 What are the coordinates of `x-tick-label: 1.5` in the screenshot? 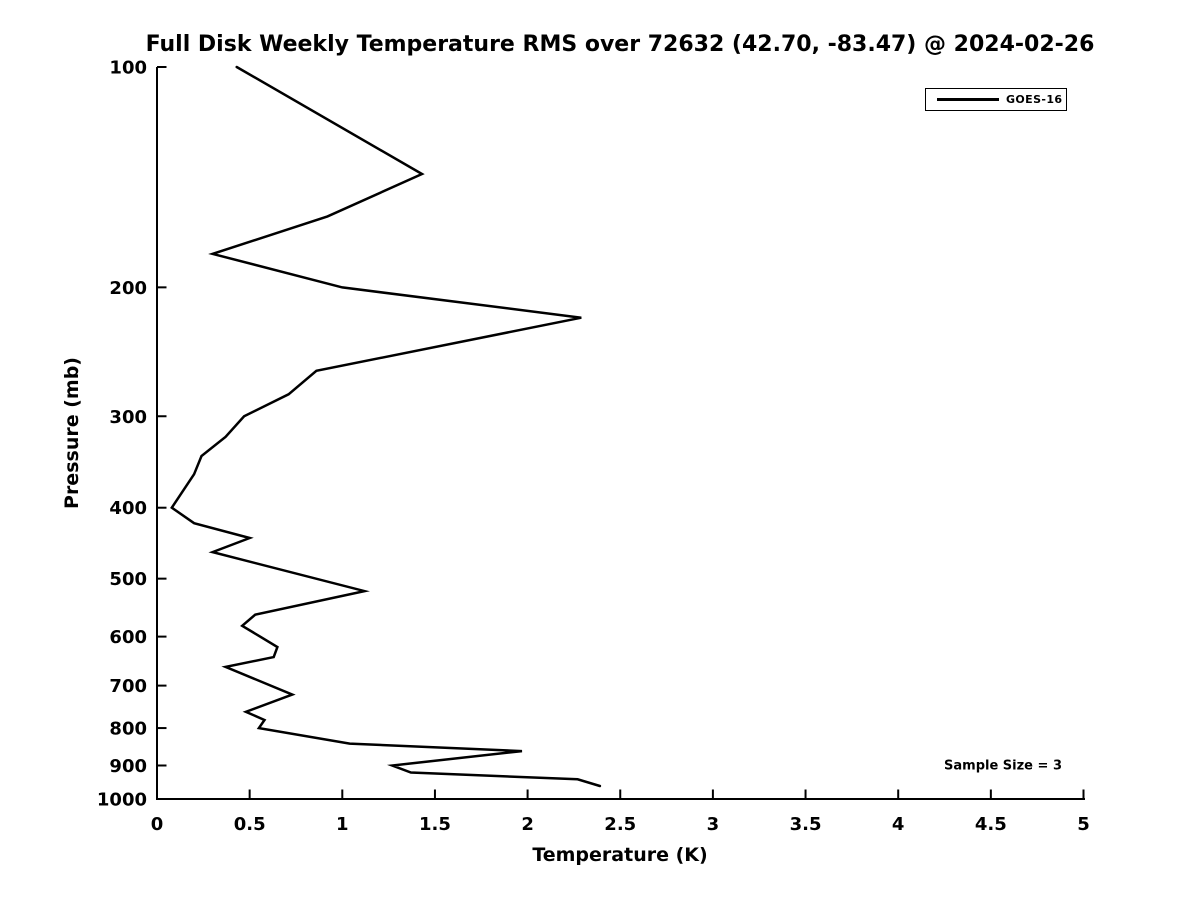 It's located at (435, 824).